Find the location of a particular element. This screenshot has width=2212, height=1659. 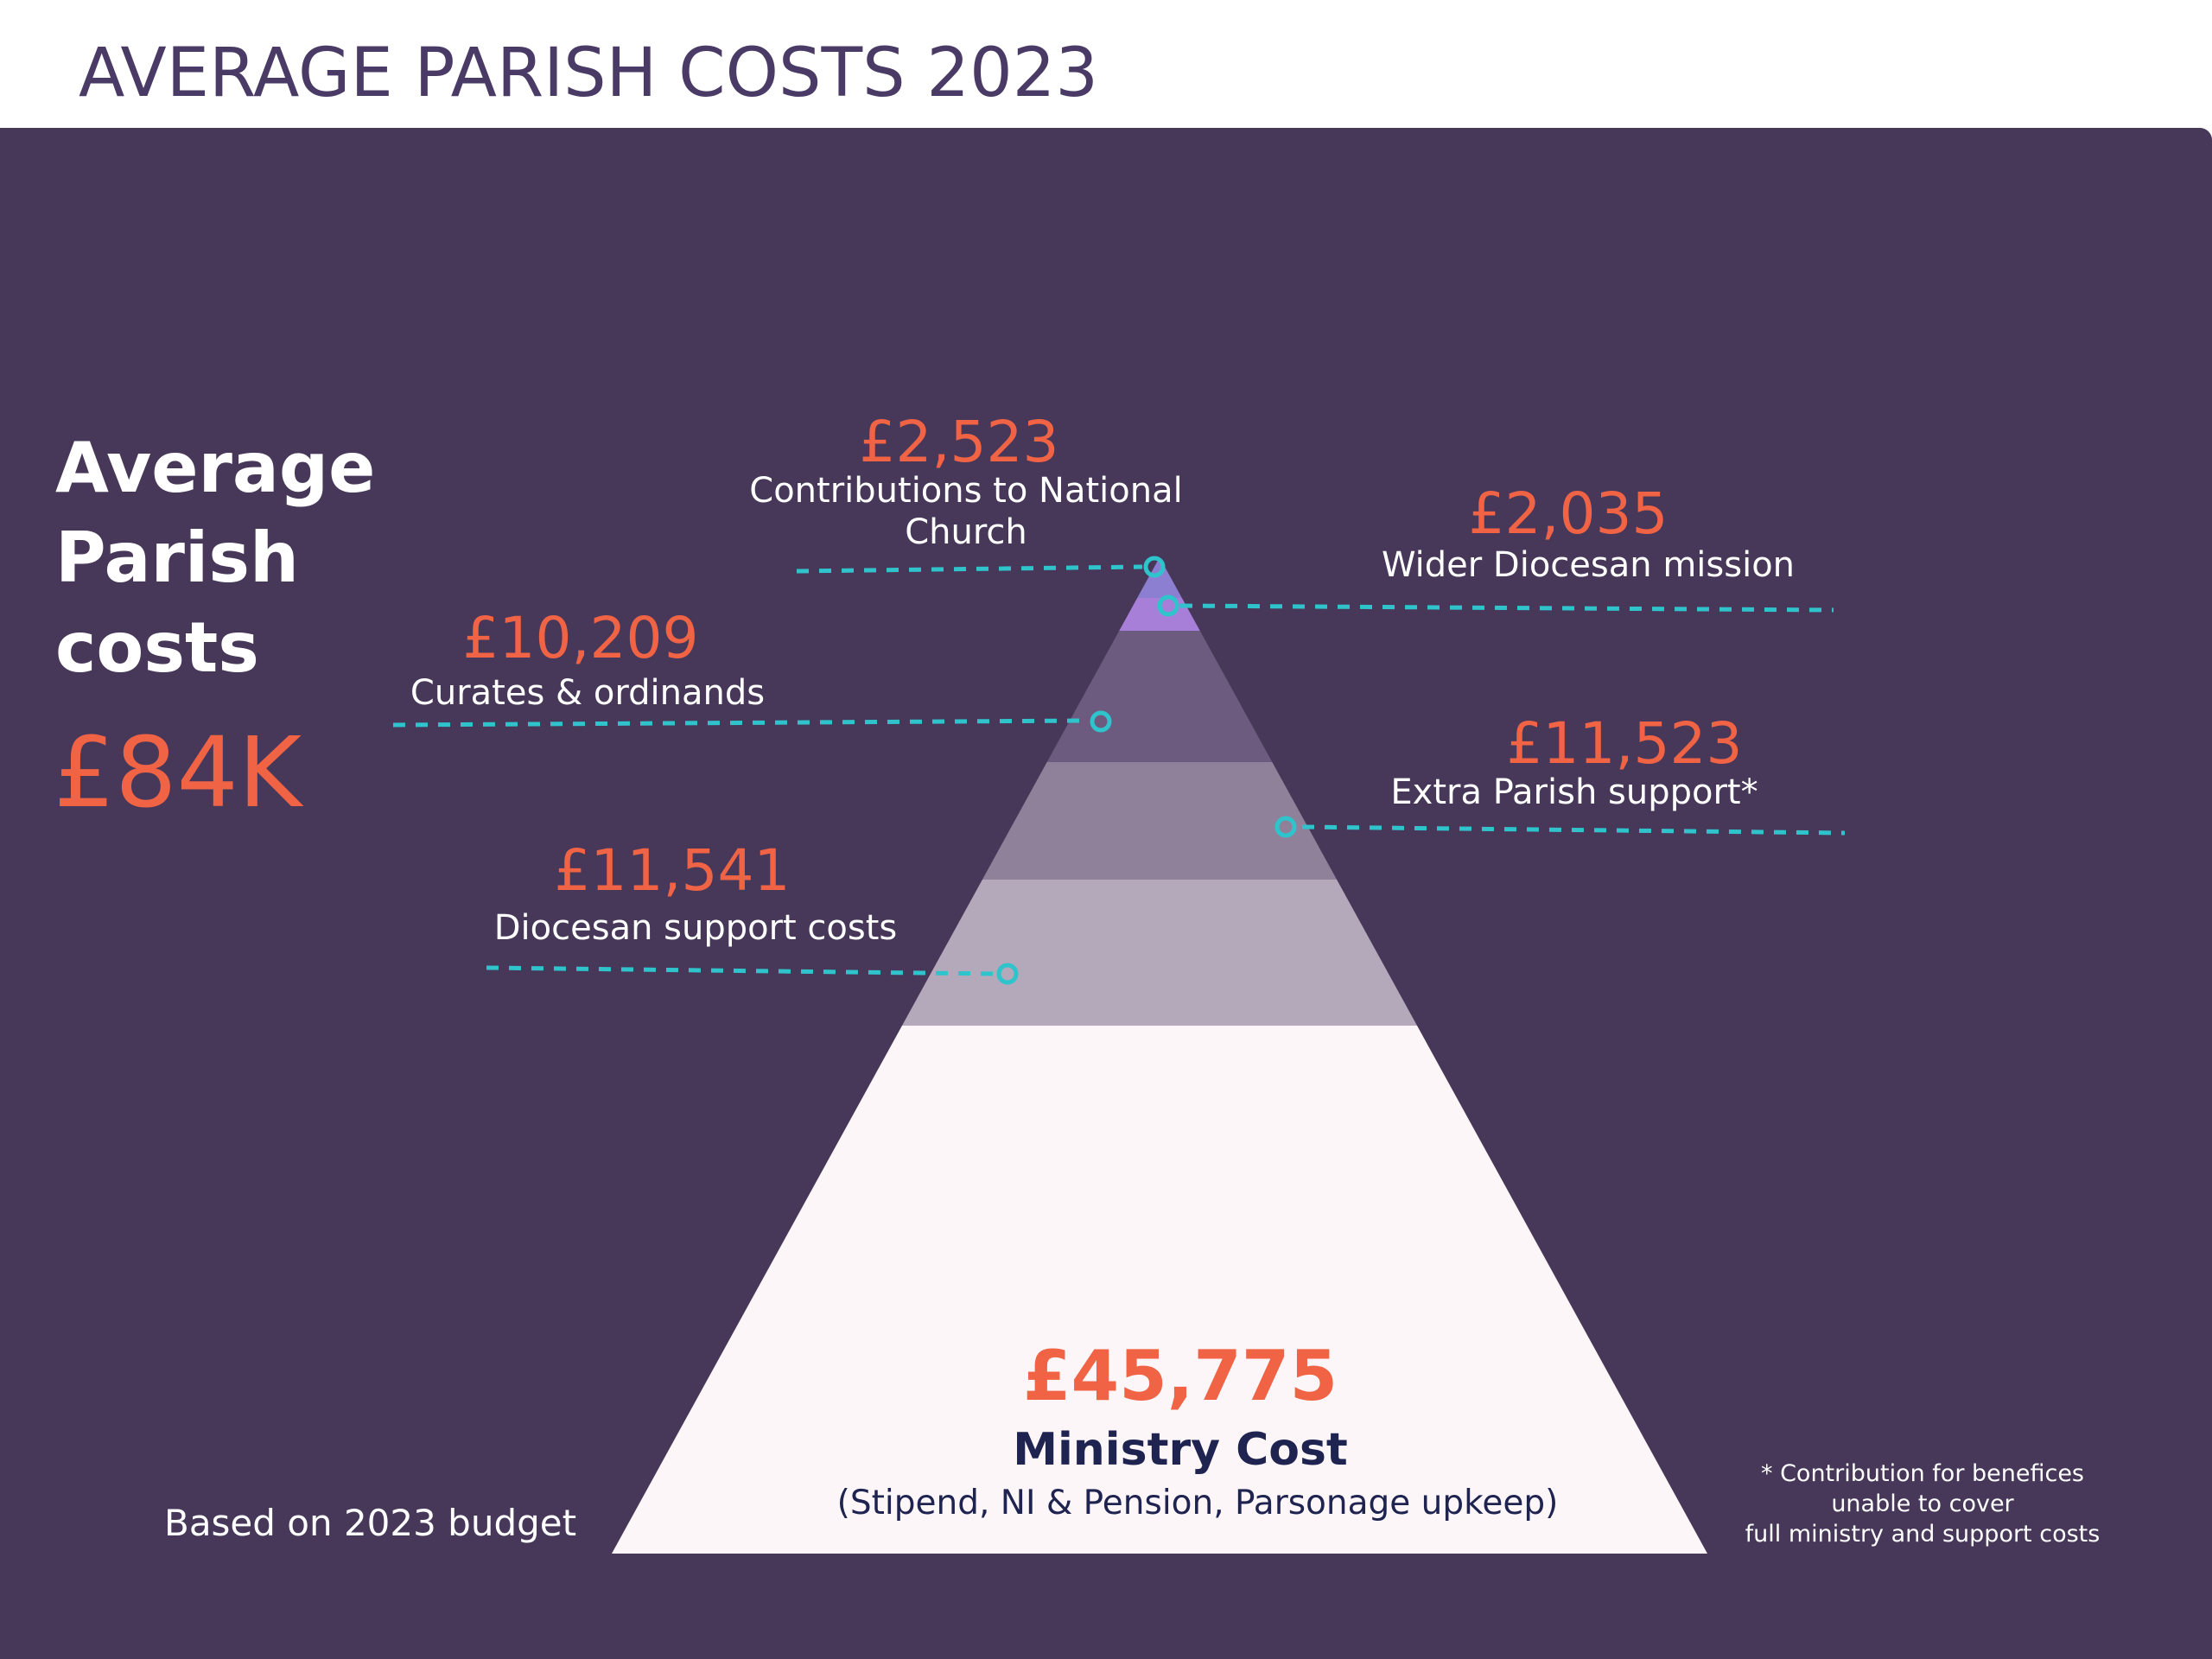

value-curates: £10,209 is located at coordinates (581, 638).